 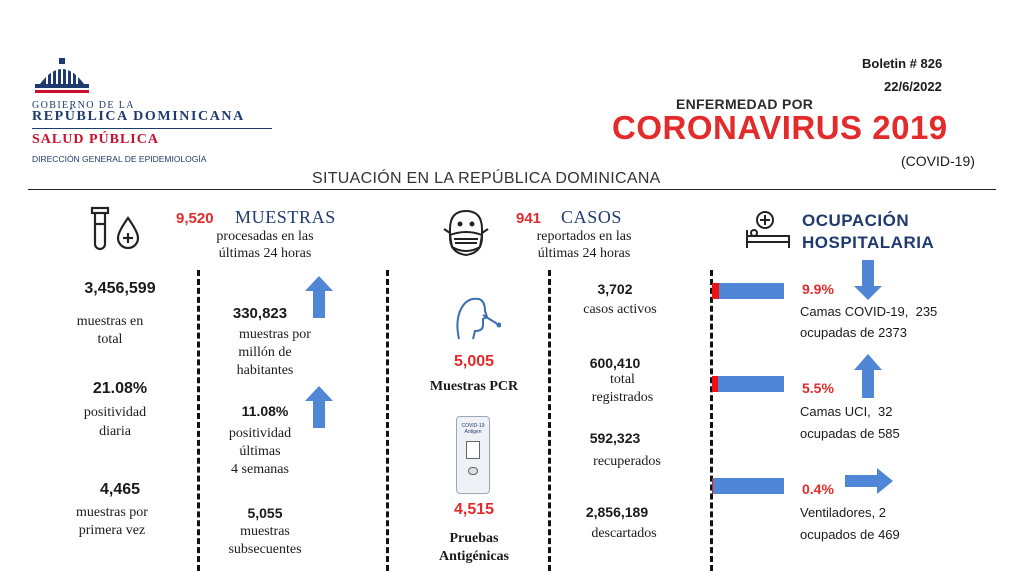 I want to click on muestras-total-label-1: muestras en, so click(x=110, y=321).